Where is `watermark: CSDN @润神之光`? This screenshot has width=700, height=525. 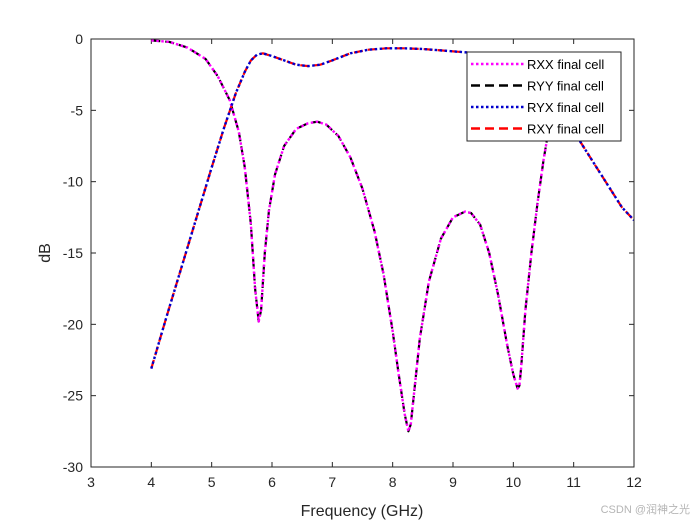 watermark: CSDN @润神之光 is located at coordinates (645, 510).